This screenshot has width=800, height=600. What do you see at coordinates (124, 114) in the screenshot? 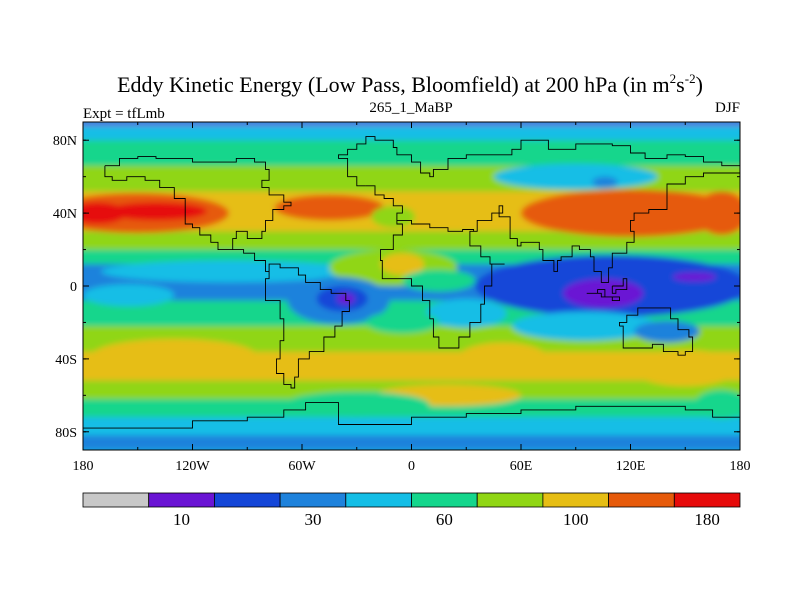
I see `experiment-label: Expt = tfLmb` at bounding box center [124, 114].